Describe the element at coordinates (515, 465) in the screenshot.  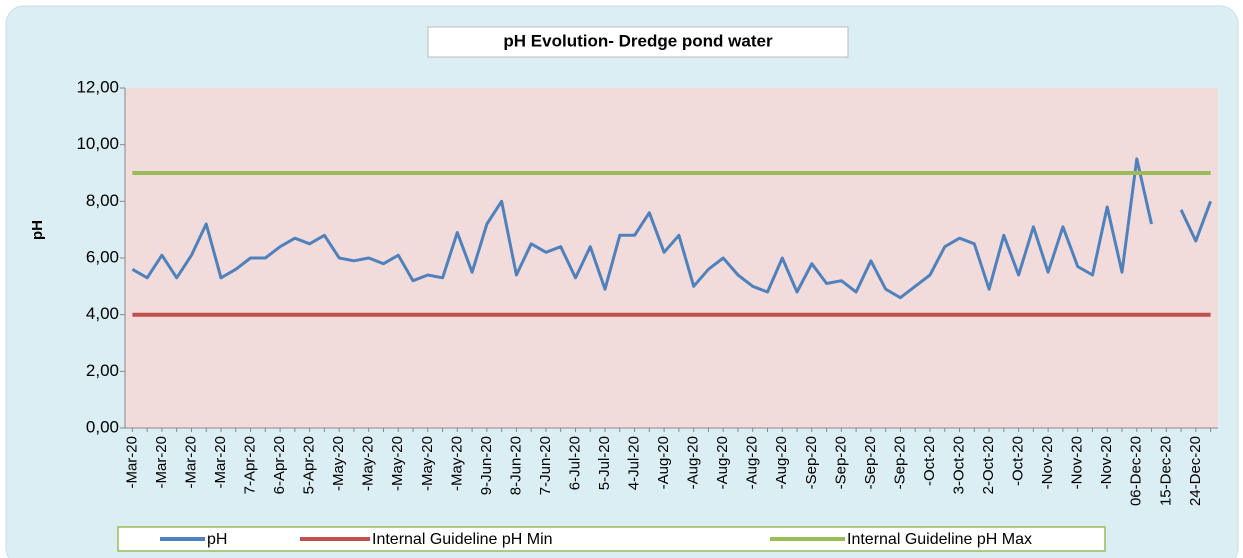
I see `x-tick-label: 8-Jun-20` at that location.